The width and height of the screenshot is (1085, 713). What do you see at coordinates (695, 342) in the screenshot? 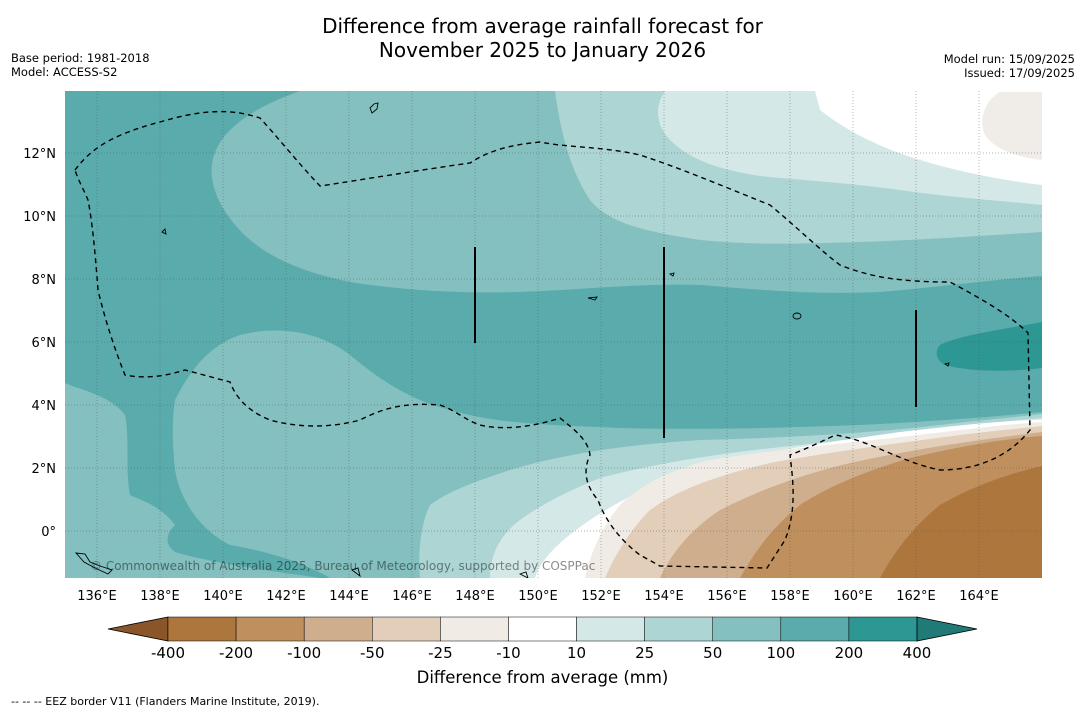
I see `vertical-markers` at bounding box center [695, 342].